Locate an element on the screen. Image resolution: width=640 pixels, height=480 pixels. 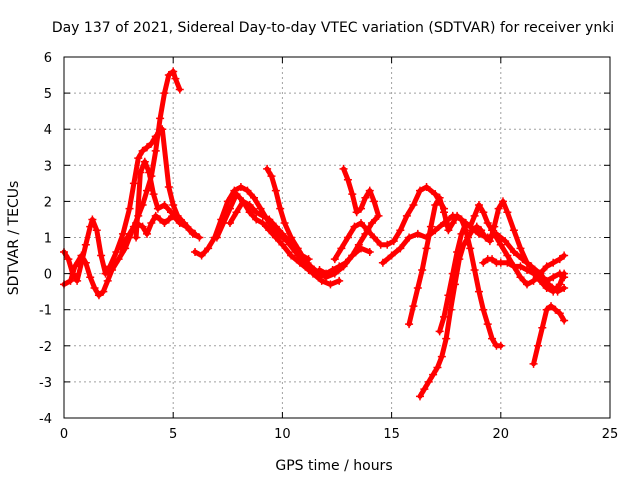
x-tick-label: 20 is located at coordinates (501, 434).